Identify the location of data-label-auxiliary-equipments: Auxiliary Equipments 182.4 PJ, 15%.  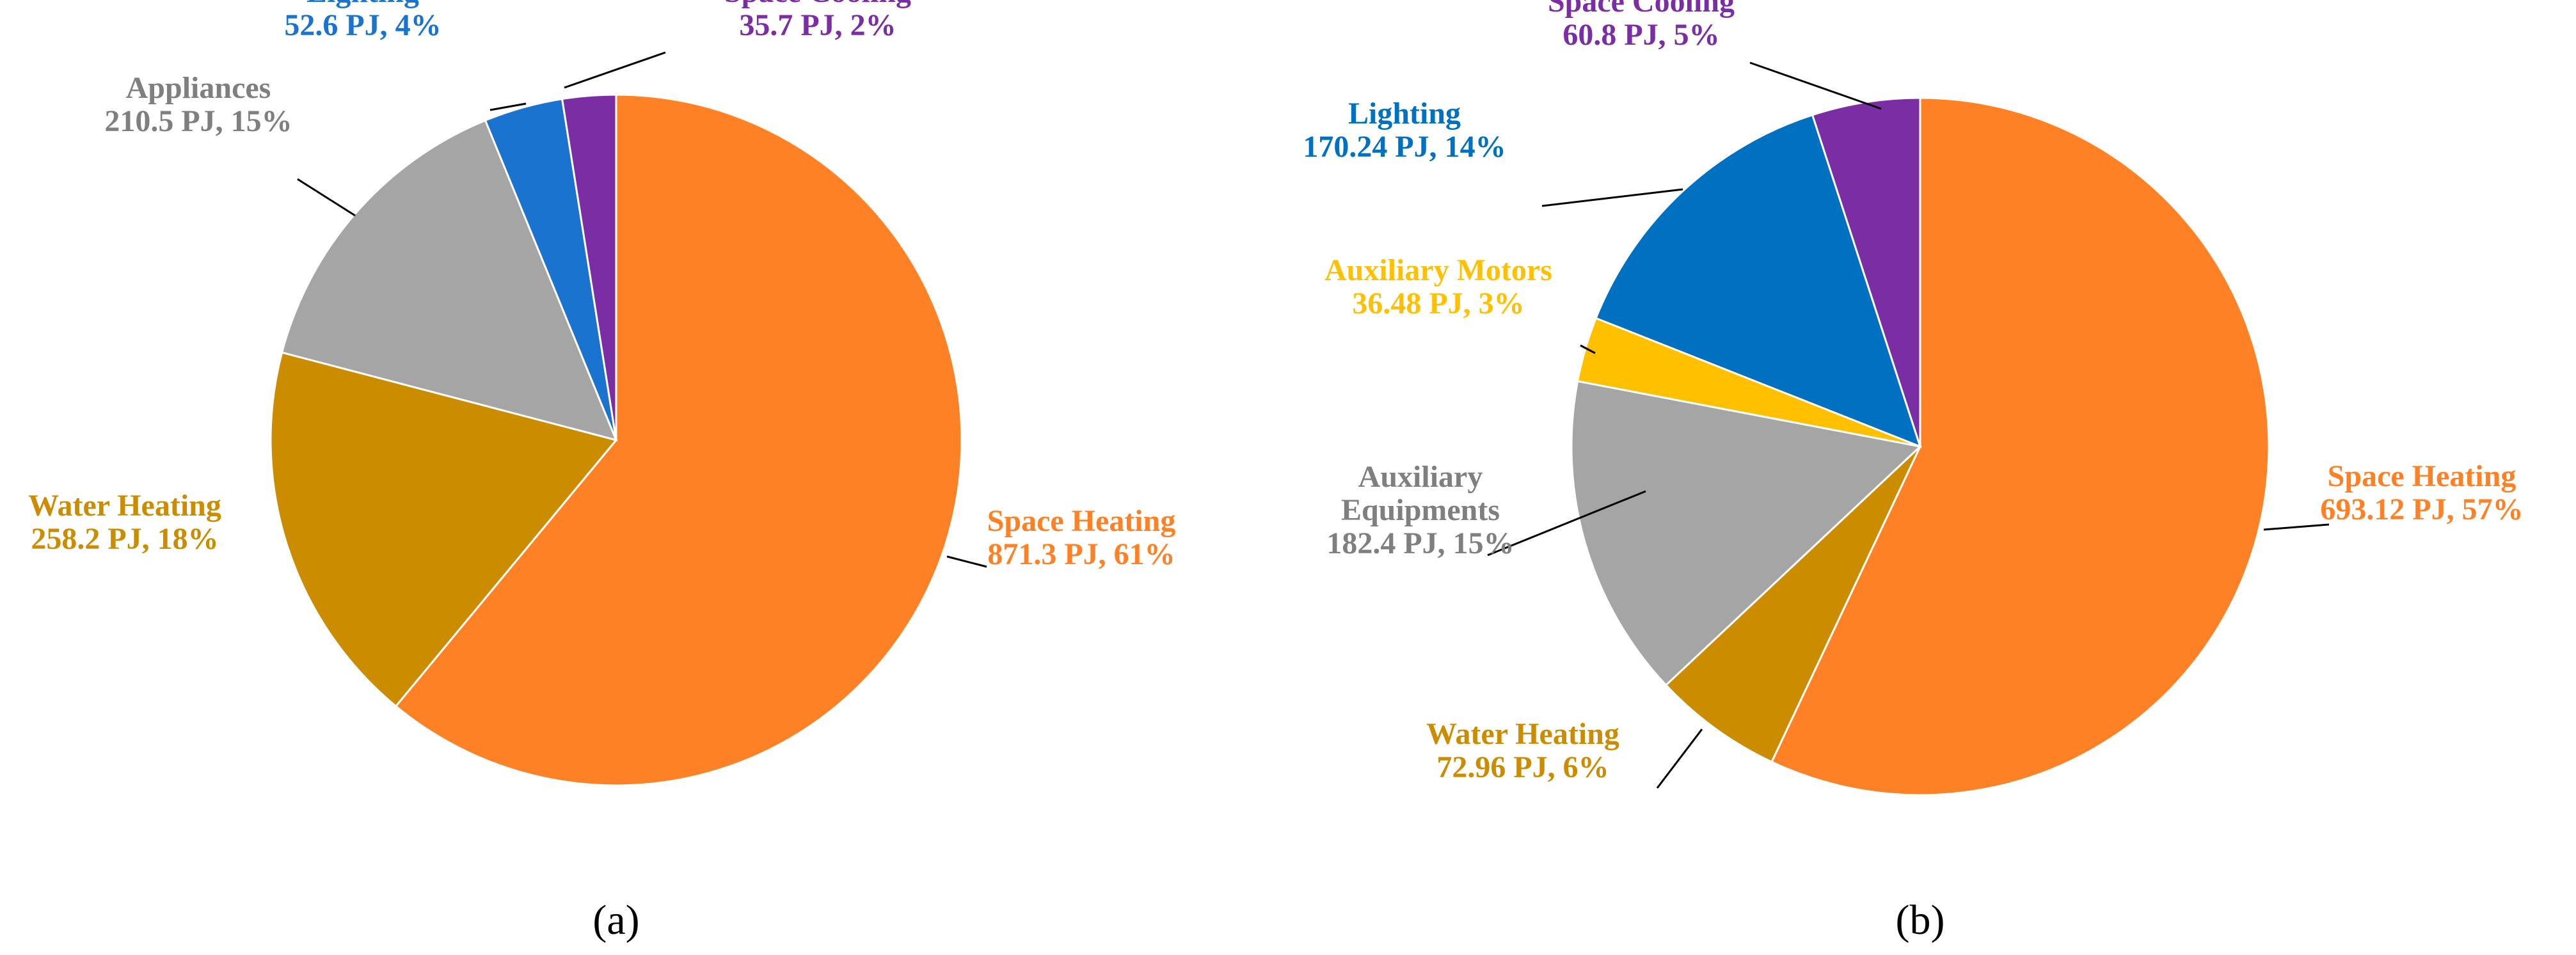
(1420, 510).